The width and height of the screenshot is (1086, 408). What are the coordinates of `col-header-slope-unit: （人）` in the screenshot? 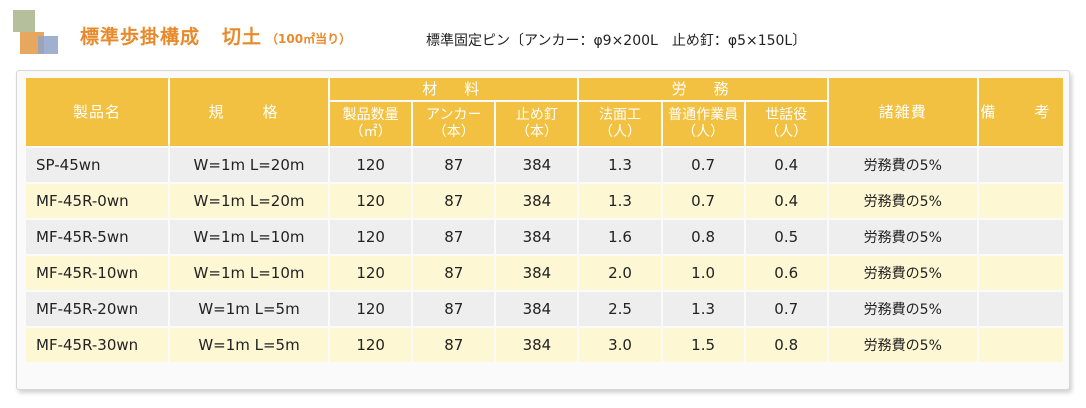 It's located at (619, 132).